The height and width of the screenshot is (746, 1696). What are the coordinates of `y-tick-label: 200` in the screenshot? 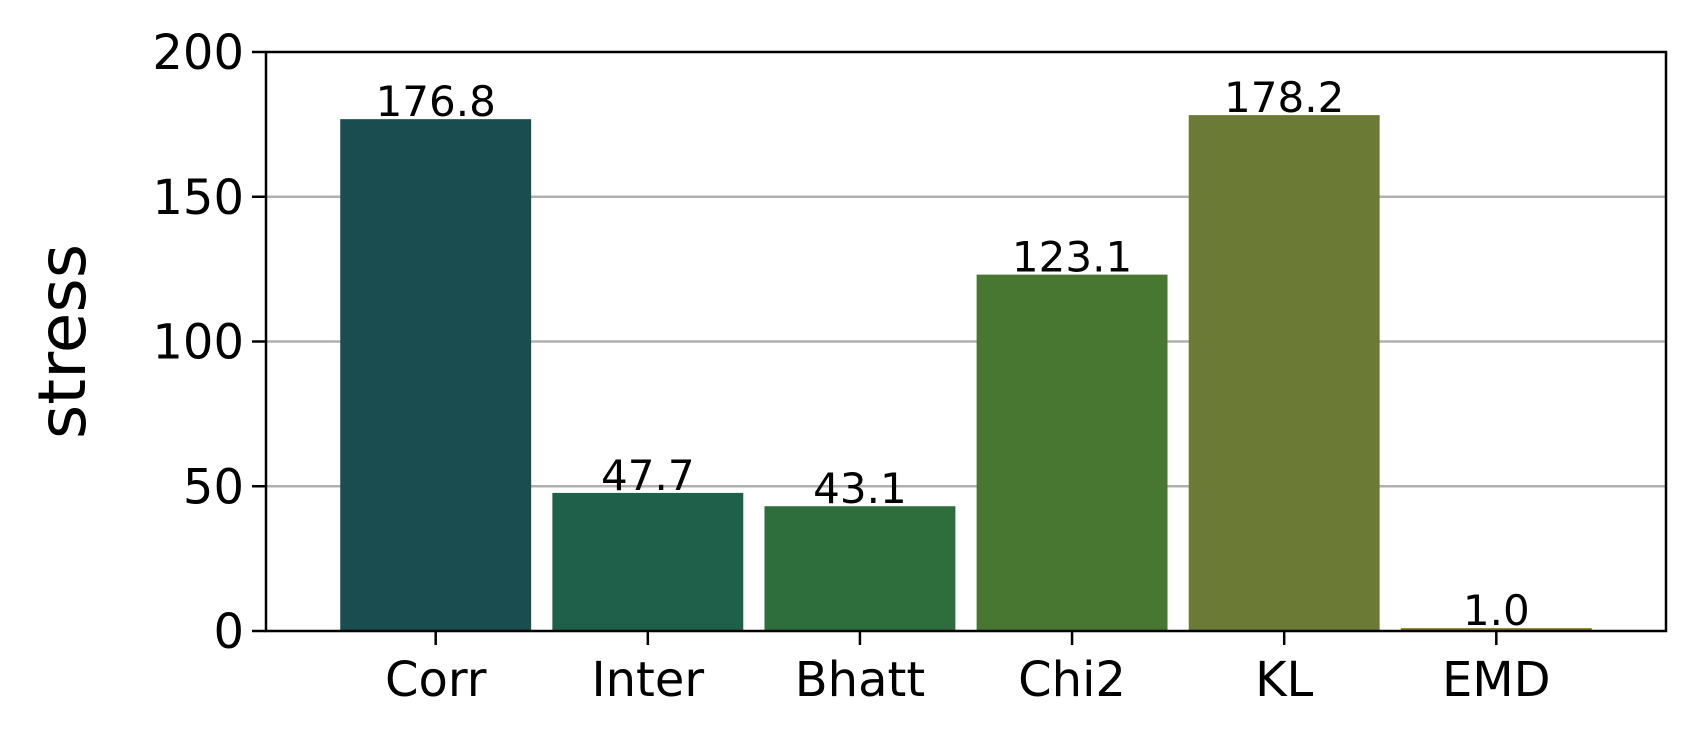 It's located at (198, 53).